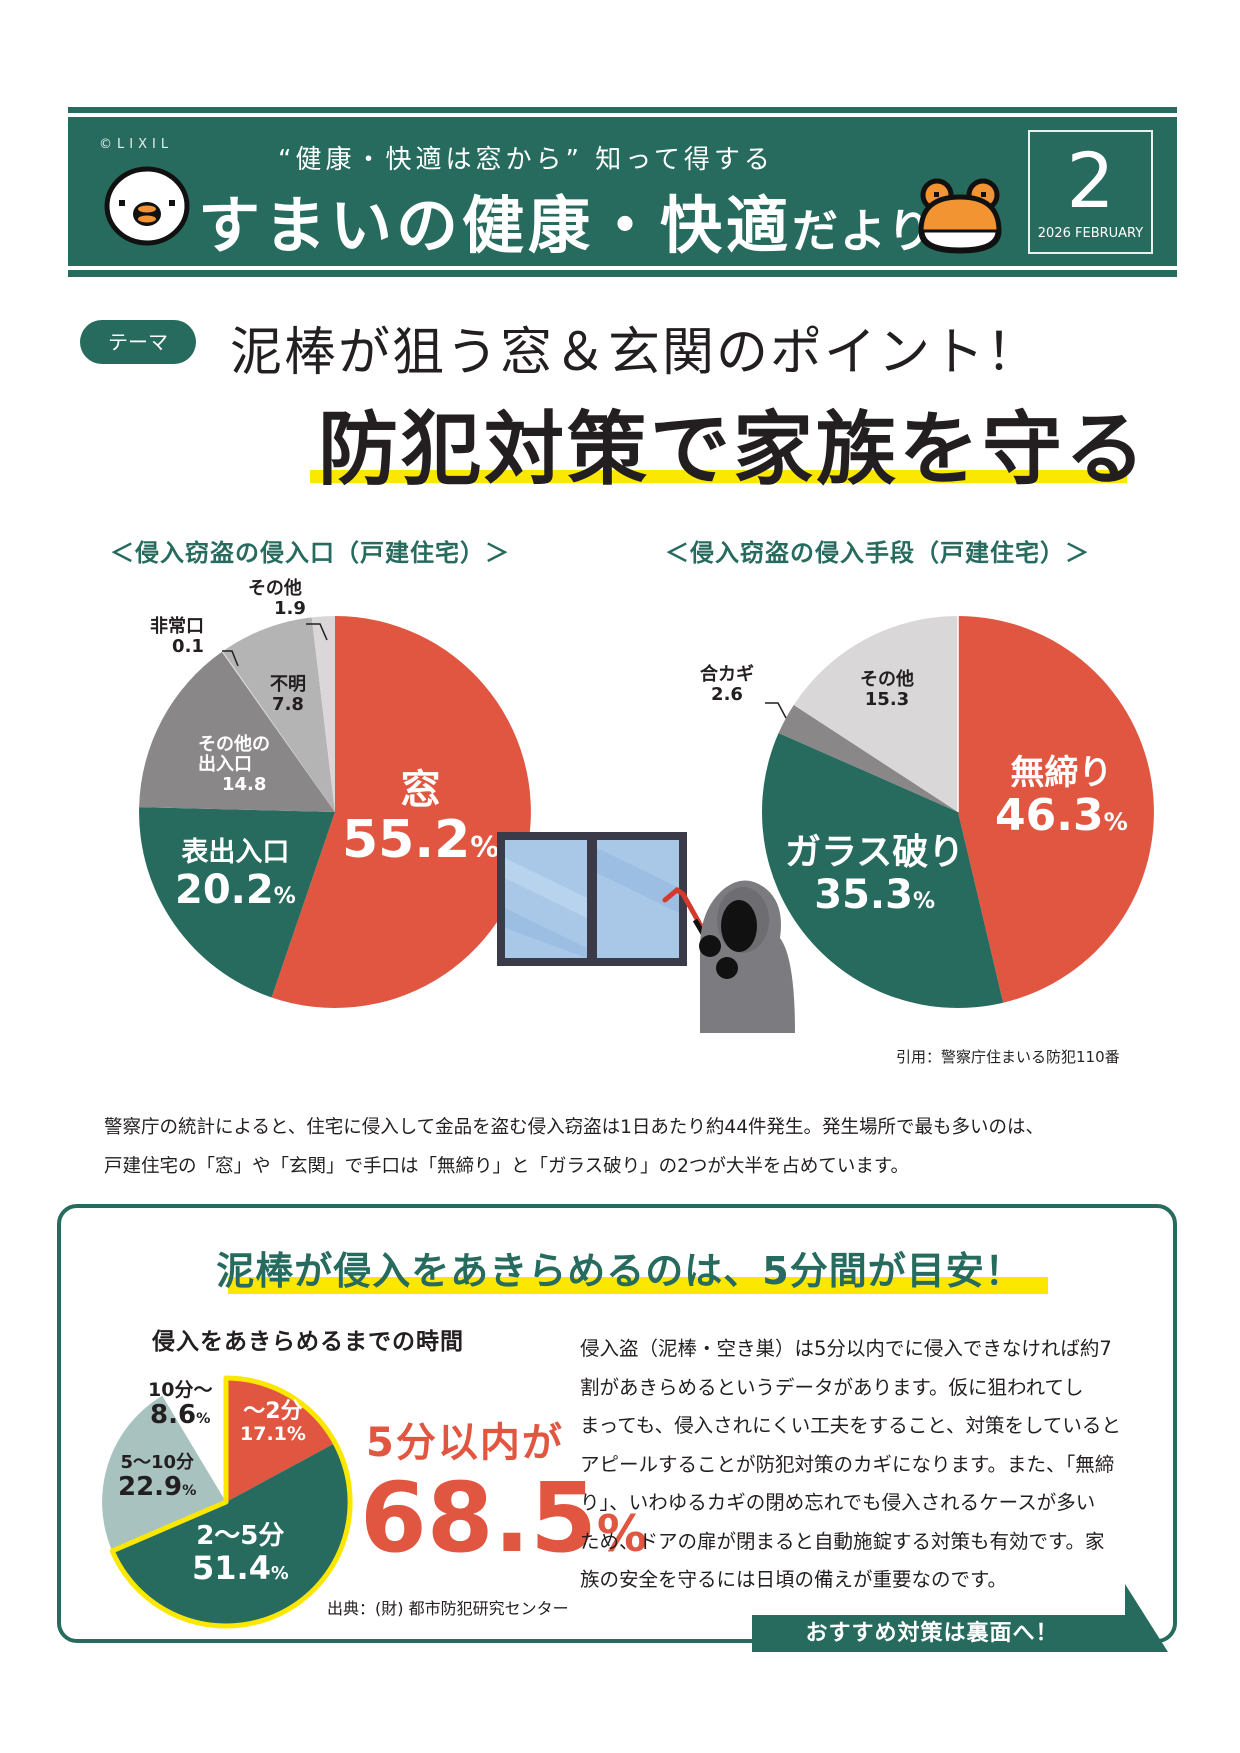  I want to click on label-method-other: その他 15.3, so click(887, 689).